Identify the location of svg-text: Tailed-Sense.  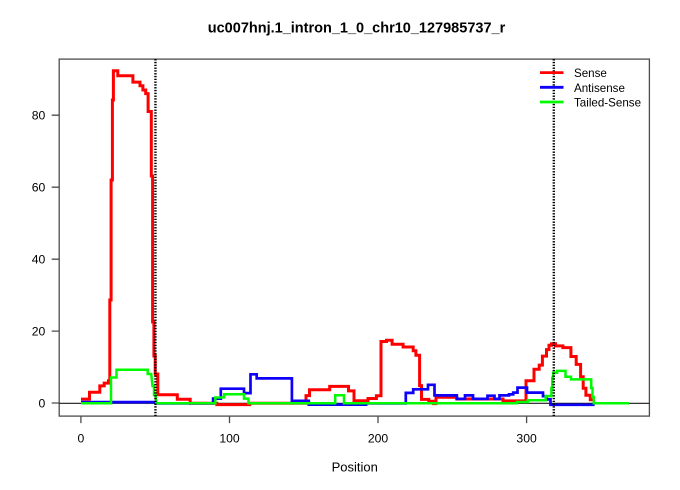
(607, 103).